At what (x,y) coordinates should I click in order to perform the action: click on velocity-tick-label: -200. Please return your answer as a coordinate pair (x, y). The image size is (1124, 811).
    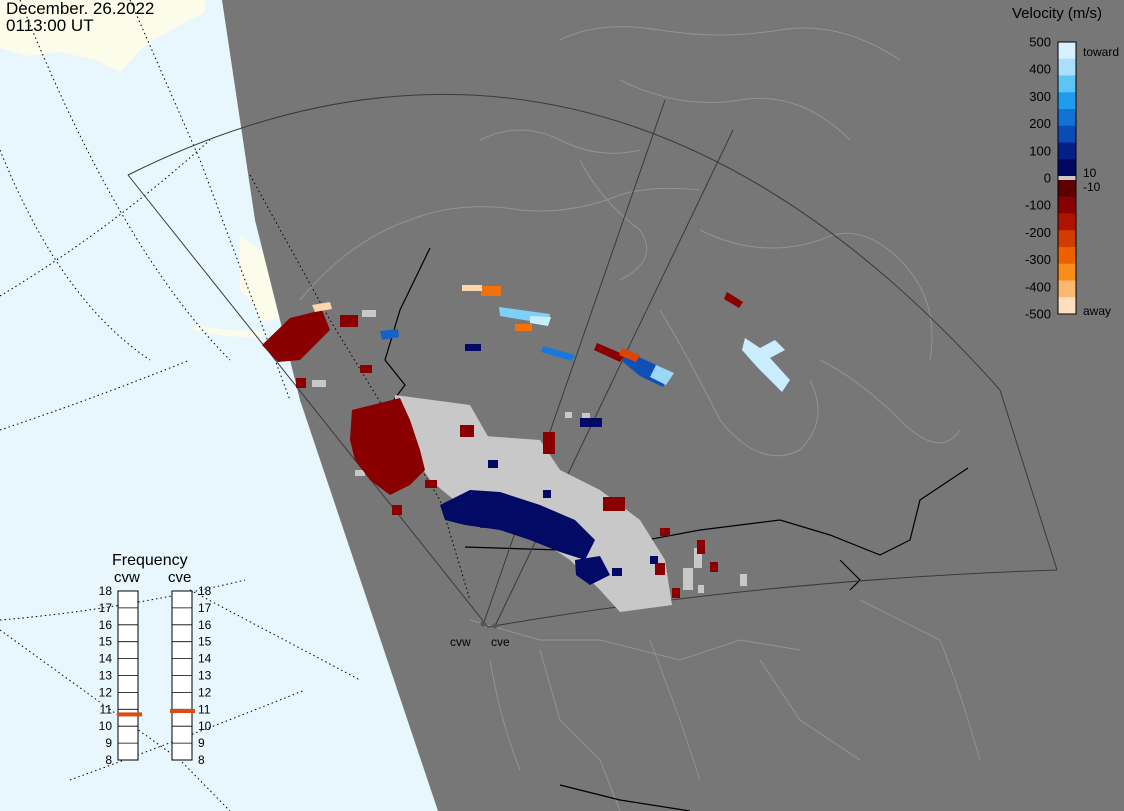
    Looking at the image, I should click on (1038, 232).